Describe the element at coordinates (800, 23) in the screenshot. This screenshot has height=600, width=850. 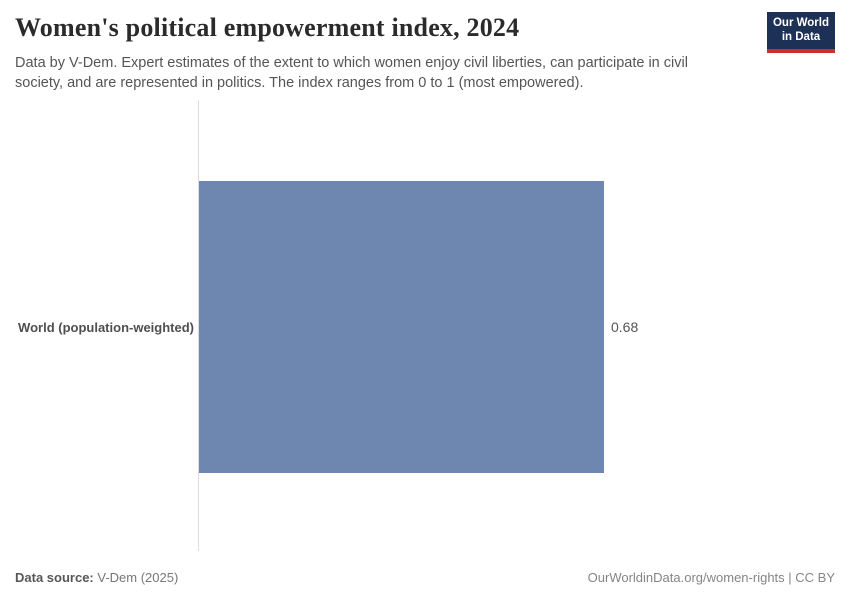
I see `owid-logo-line1: Our World` at that location.